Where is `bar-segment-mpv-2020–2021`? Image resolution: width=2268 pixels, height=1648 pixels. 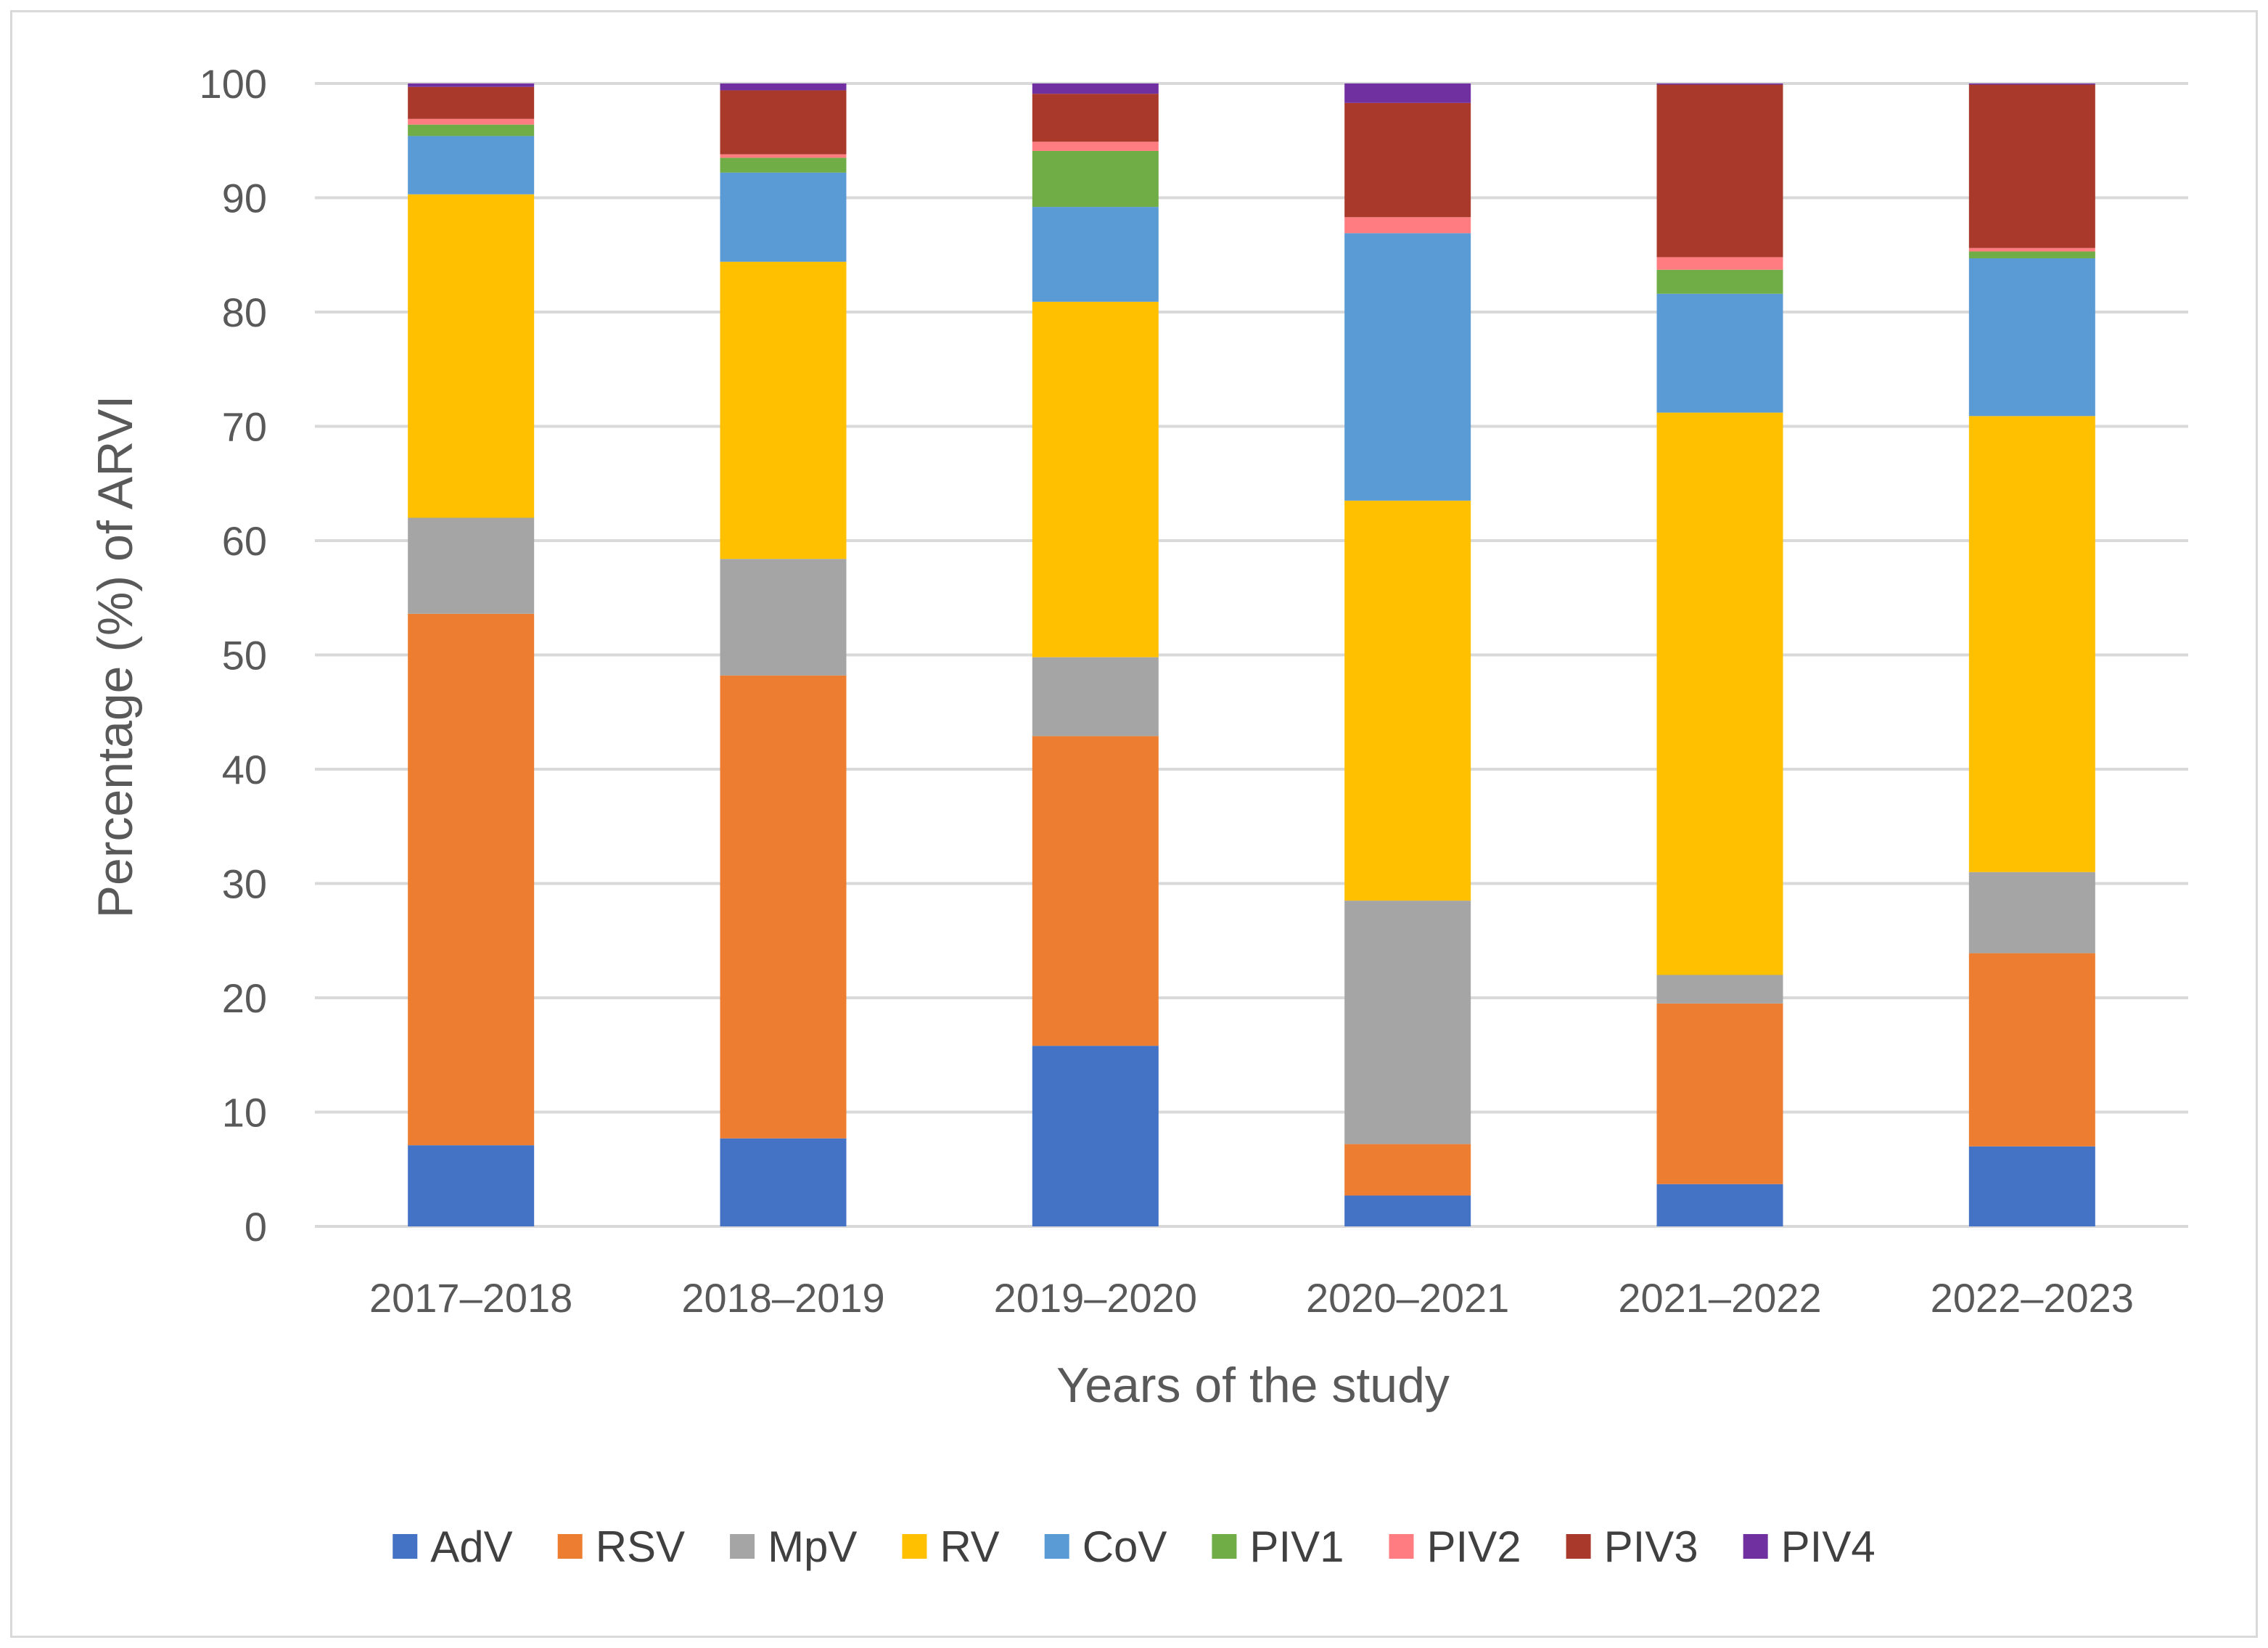
bar-segment-mpv-2020–2021 is located at coordinates (1407, 1022).